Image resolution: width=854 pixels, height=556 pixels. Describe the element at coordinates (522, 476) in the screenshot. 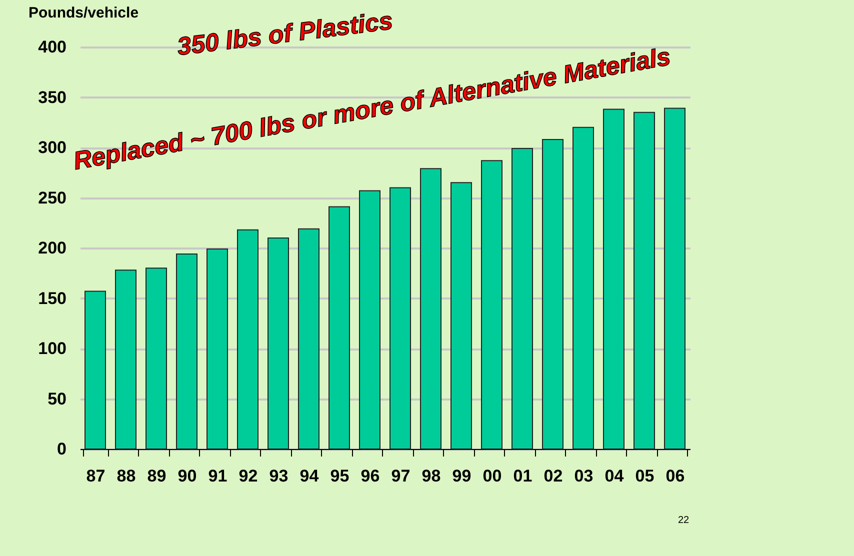

I see `x-tick-label: 01` at that location.